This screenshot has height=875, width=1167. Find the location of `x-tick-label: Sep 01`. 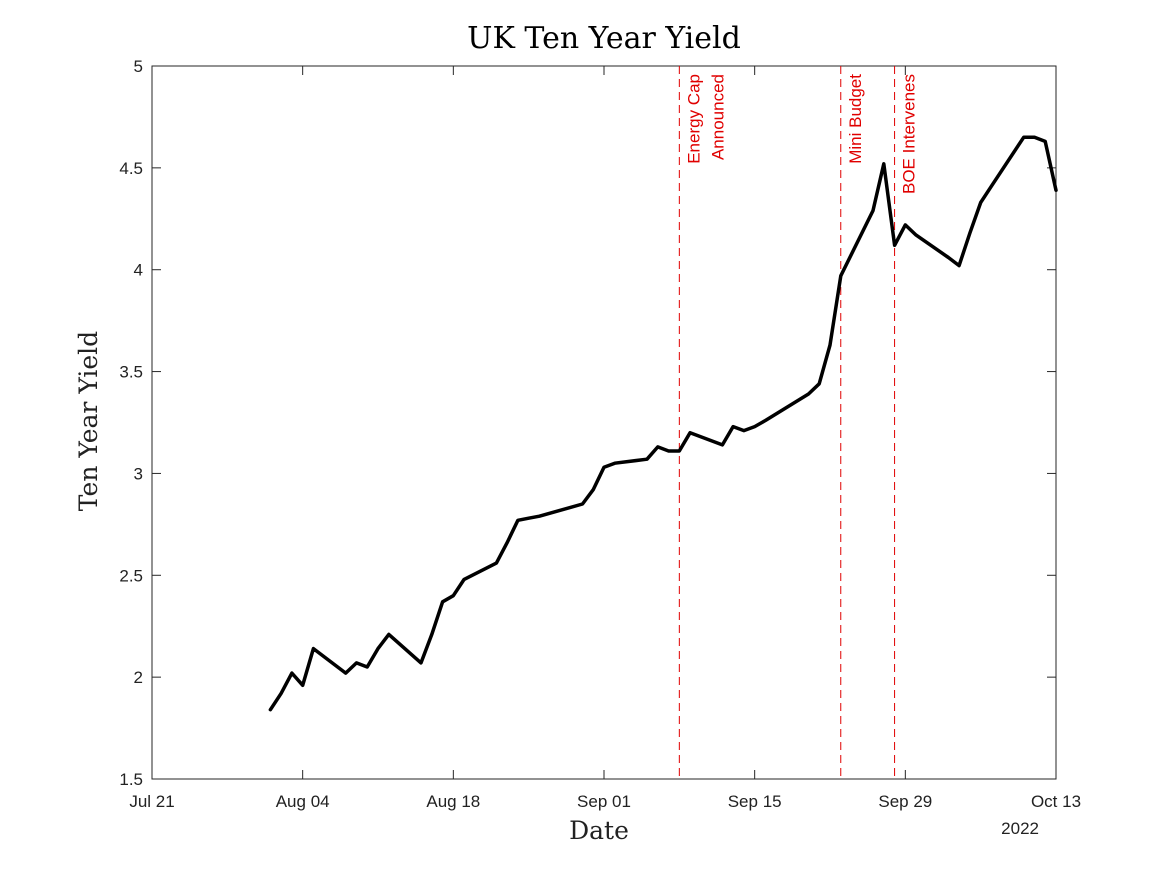

x-tick-label: Sep 01 is located at coordinates (604, 801).